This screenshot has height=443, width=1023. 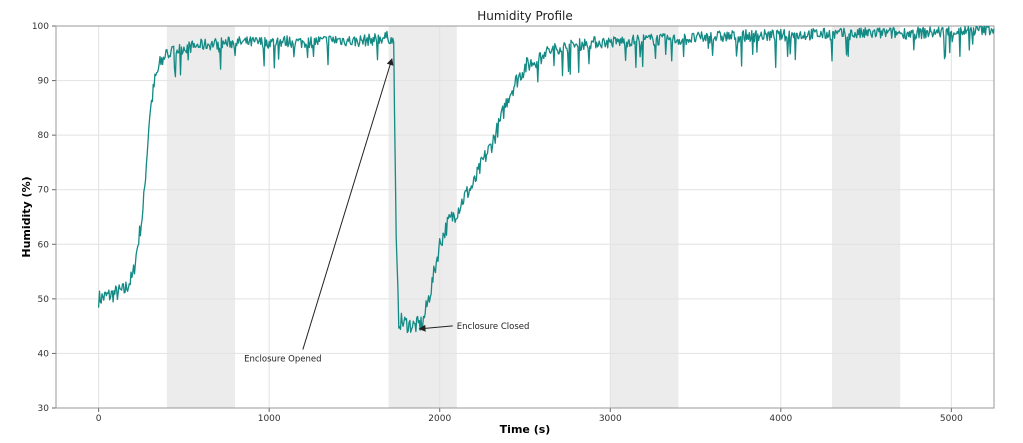 What do you see at coordinates (435, 328) in the screenshot?
I see `enclosure-closed-arrow` at bounding box center [435, 328].